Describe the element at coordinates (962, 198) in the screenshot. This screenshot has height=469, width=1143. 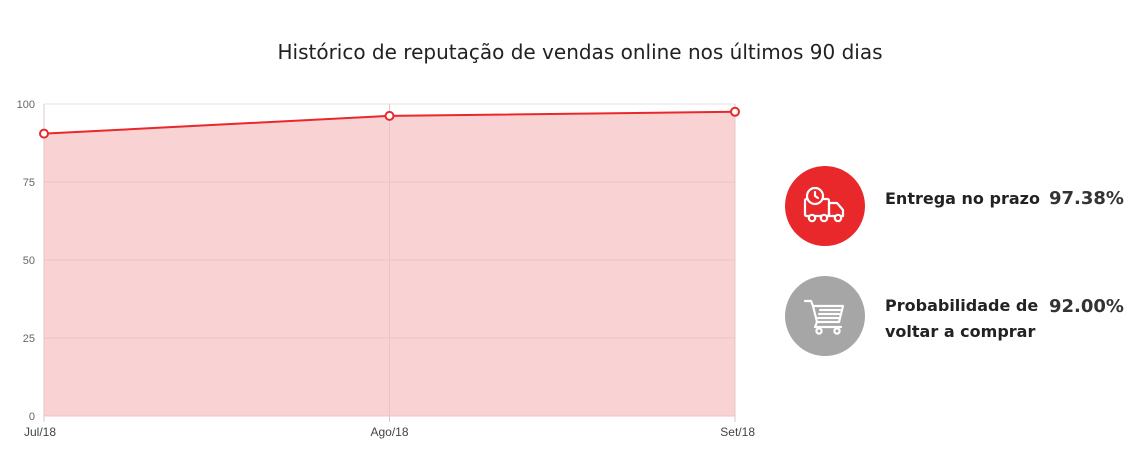
I see `stat-label-on-time-delivery: Entrega no prazo` at that location.